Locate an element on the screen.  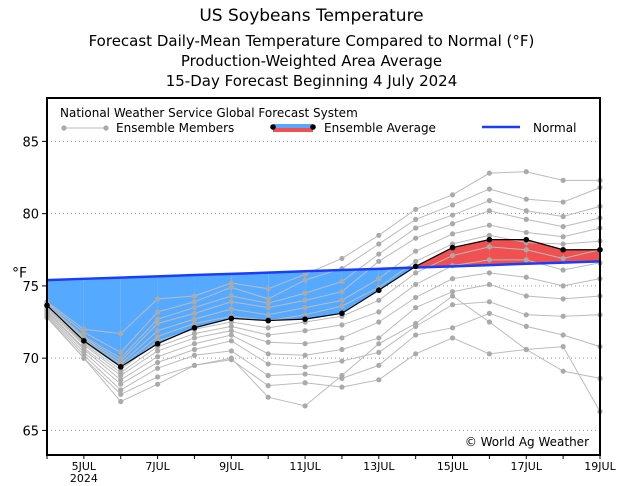
y-tick-label: 65 is located at coordinates (30, 431).